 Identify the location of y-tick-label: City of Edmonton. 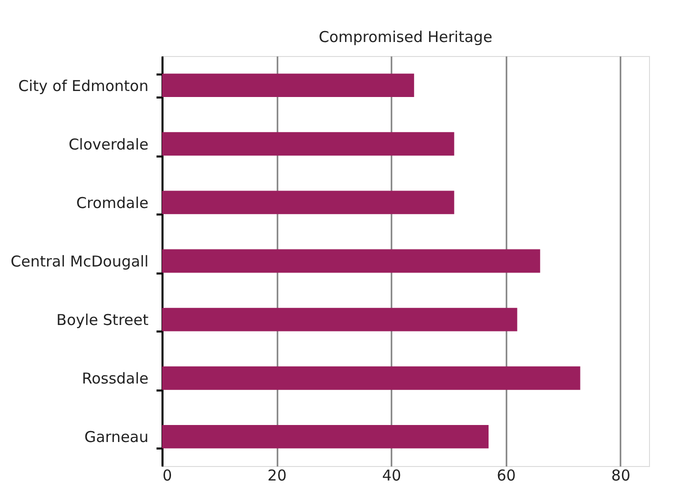
(83, 85).